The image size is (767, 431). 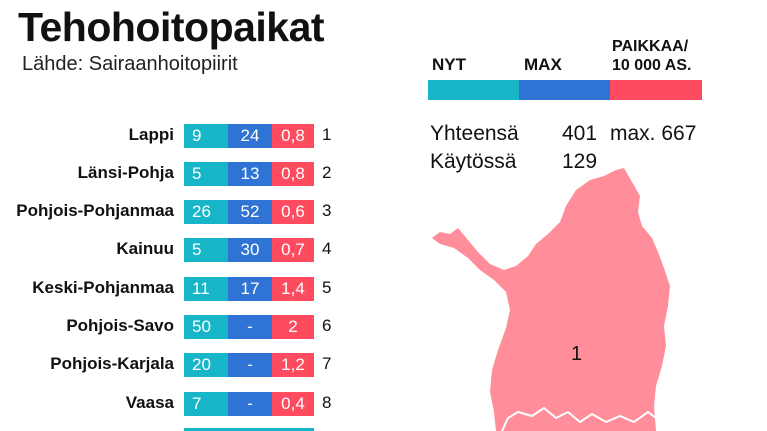 What do you see at coordinates (249, 429) in the screenshot?
I see `next-row-stub` at bounding box center [249, 429].